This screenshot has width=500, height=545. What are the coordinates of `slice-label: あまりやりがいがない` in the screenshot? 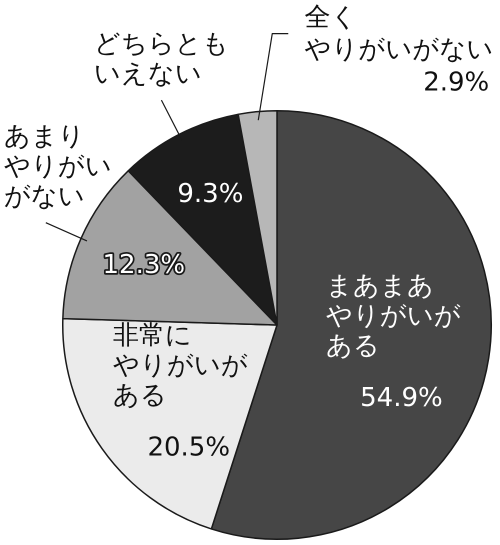 It's located at (58, 166).